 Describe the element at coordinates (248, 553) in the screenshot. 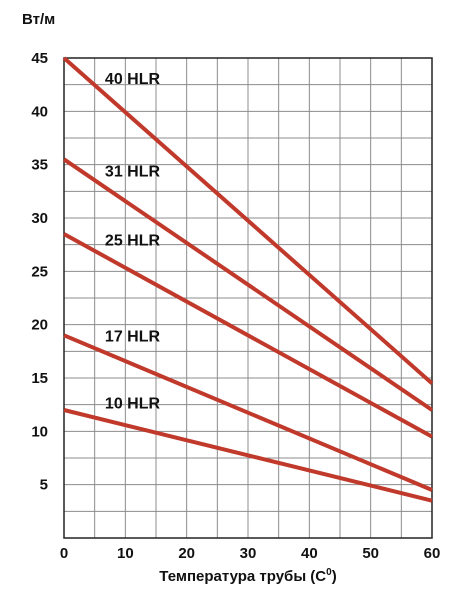

I see `x-tick-label: 30` at that location.